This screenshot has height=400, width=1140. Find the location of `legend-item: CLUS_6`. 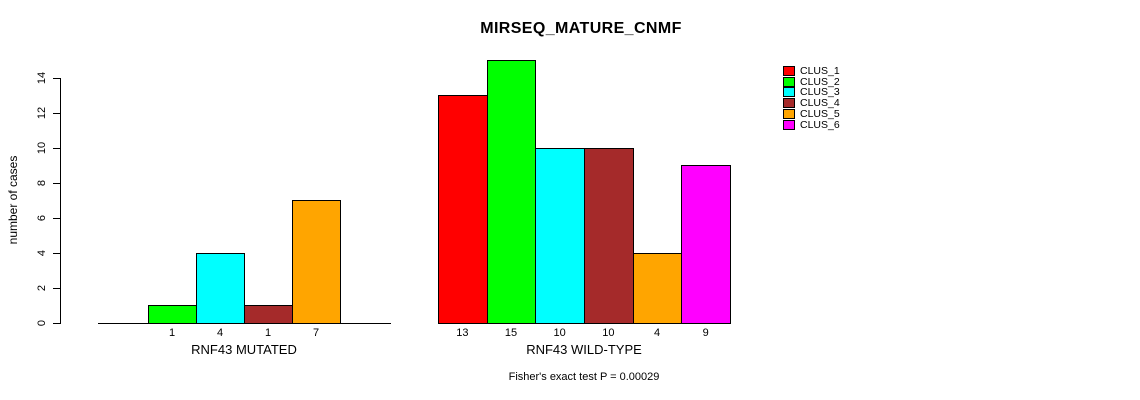

legend-item: CLUS_6 is located at coordinates (811, 124).